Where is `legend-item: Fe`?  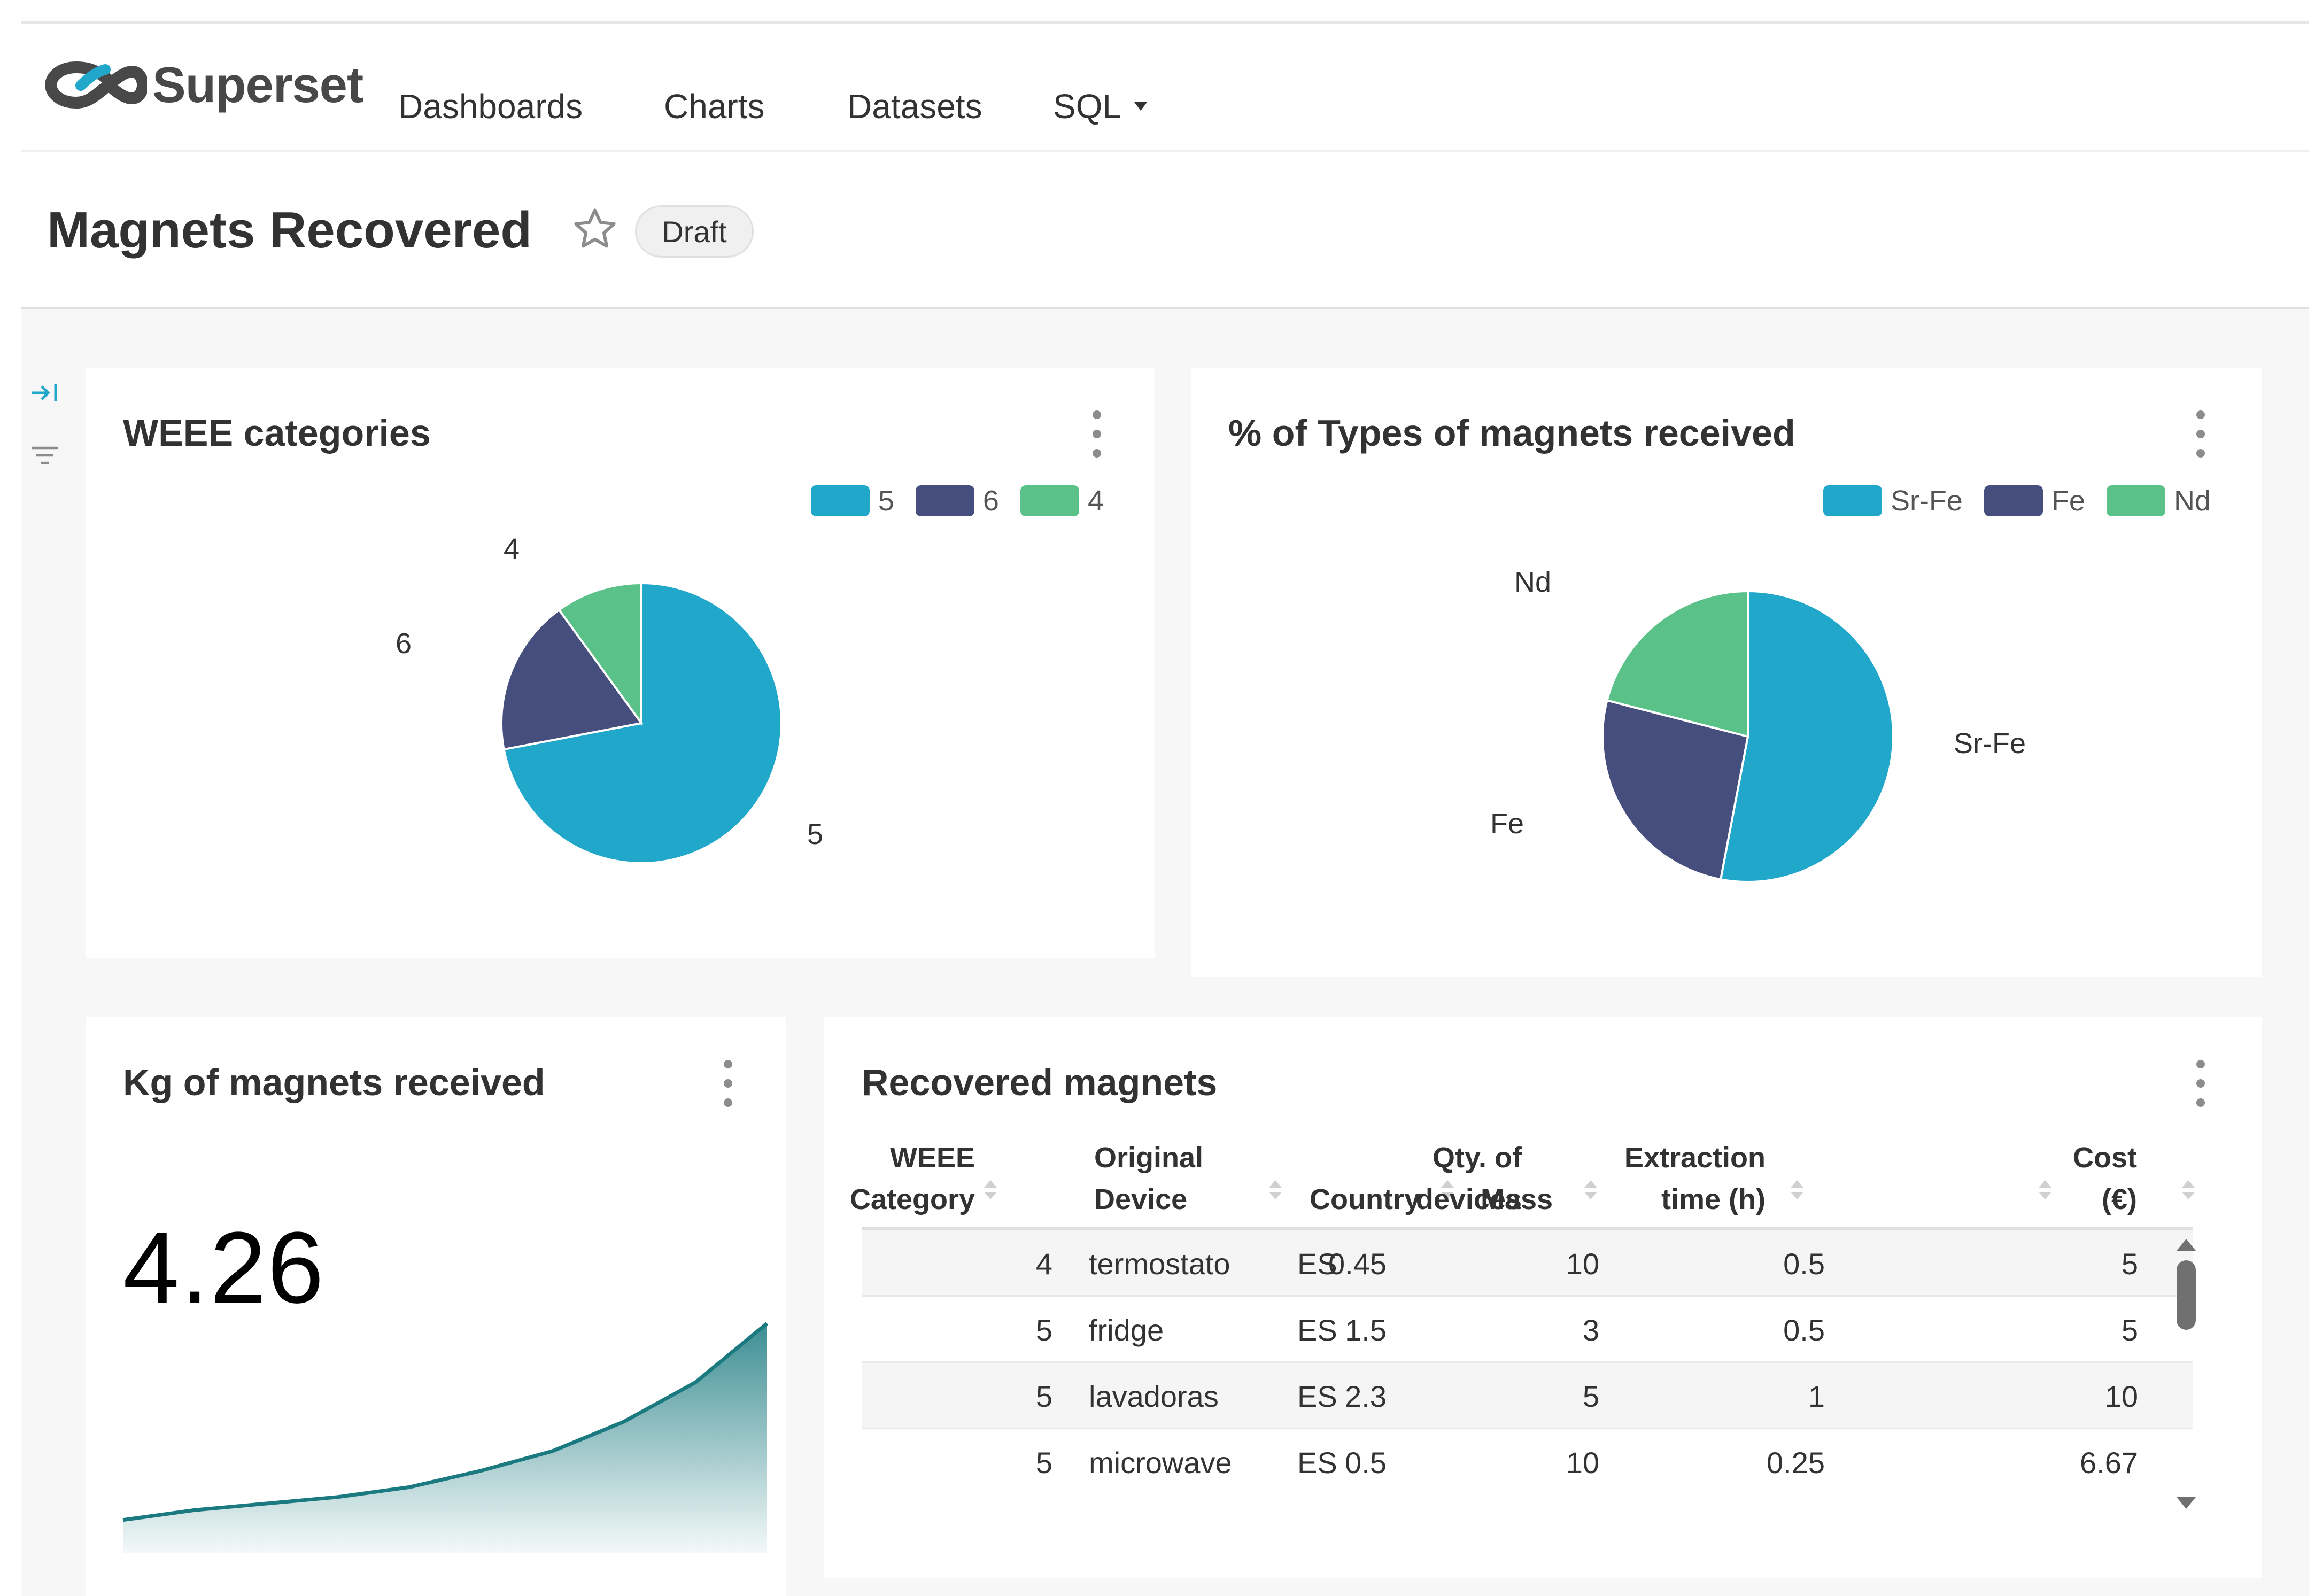 legend-item: Fe is located at coordinates (2034, 500).